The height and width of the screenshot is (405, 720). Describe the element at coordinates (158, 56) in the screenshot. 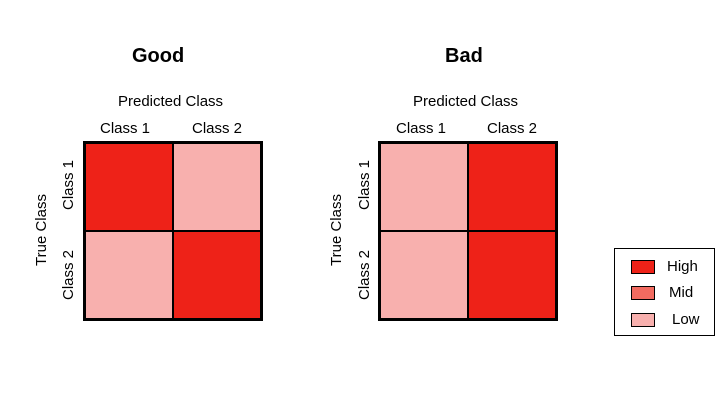

I see `panel-title: Good` at that location.